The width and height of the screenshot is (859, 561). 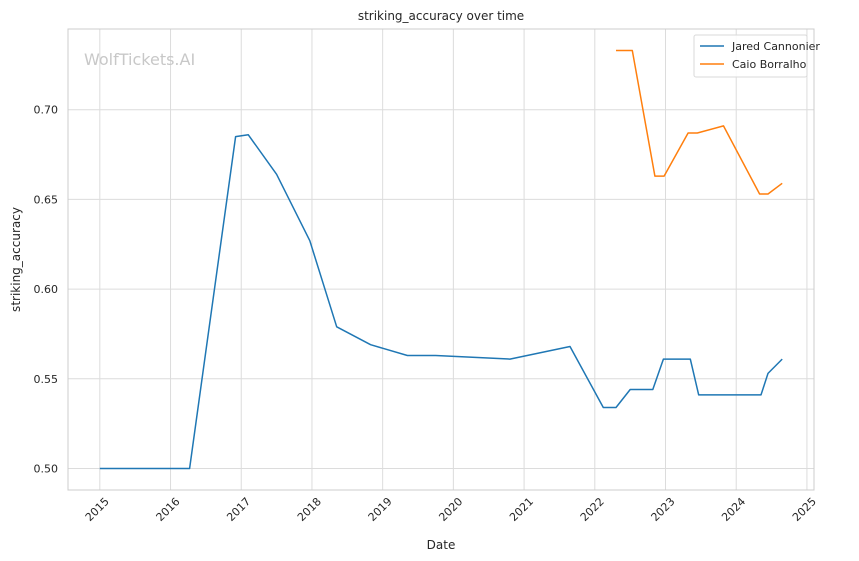 I want to click on y-axis-ticks: 0.50 0.55 0.60 0.65 0.70, so click(x=46, y=290).